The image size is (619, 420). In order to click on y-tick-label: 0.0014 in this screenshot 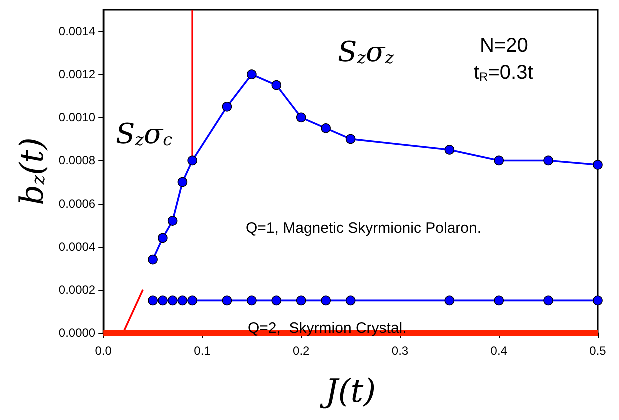, I will do `click(77, 31)`.